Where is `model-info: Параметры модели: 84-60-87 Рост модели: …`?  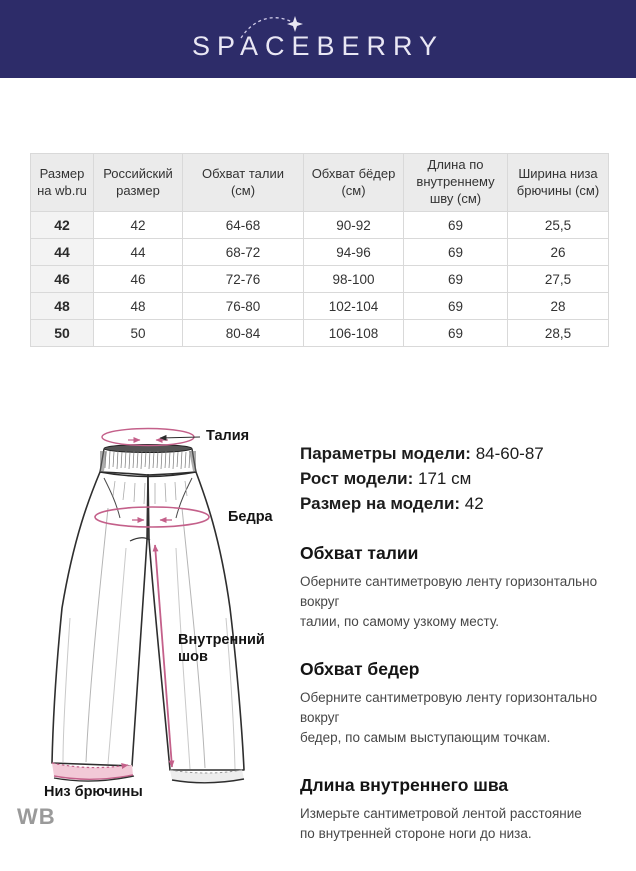 model-info: Параметры модели: 84-60-87 Рост модели: … is located at coordinates (465, 478).